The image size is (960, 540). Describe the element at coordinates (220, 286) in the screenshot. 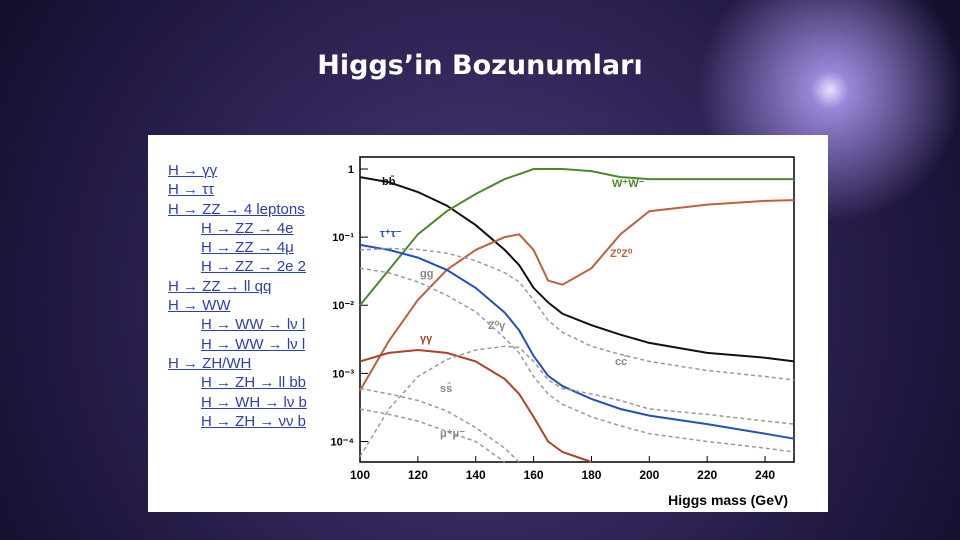

I see `link: H → ZZ → ll qq` at that location.